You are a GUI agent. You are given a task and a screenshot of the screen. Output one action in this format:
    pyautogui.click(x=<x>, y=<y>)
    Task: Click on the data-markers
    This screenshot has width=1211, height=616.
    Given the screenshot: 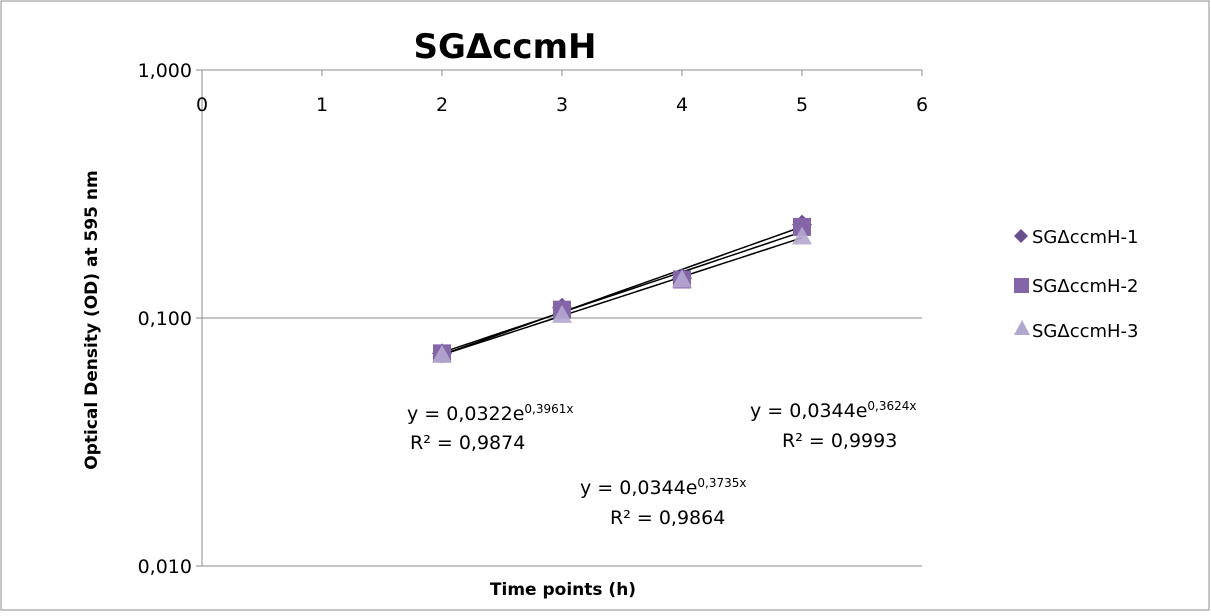 What is the action you would take?
    pyautogui.click(x=622, y=289)
    